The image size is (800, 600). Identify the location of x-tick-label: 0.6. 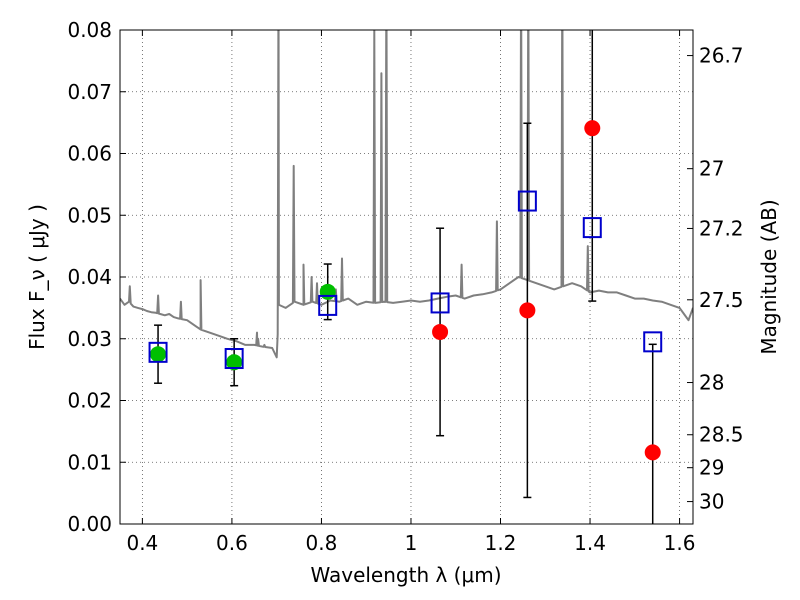
(232, 543).